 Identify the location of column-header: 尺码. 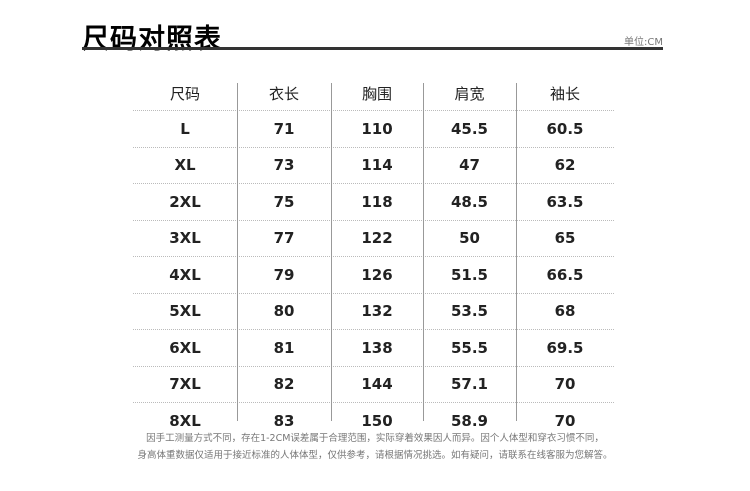
(184, 94).